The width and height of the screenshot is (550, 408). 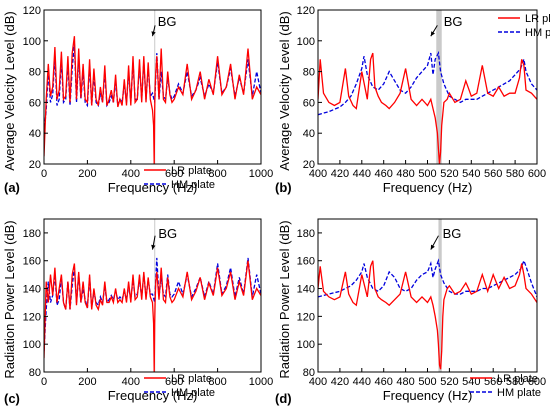 What do you see at coordinates (283, 187) in the screenshot?
I see `panel-letter: (b)` at bounding box center [283, 187].